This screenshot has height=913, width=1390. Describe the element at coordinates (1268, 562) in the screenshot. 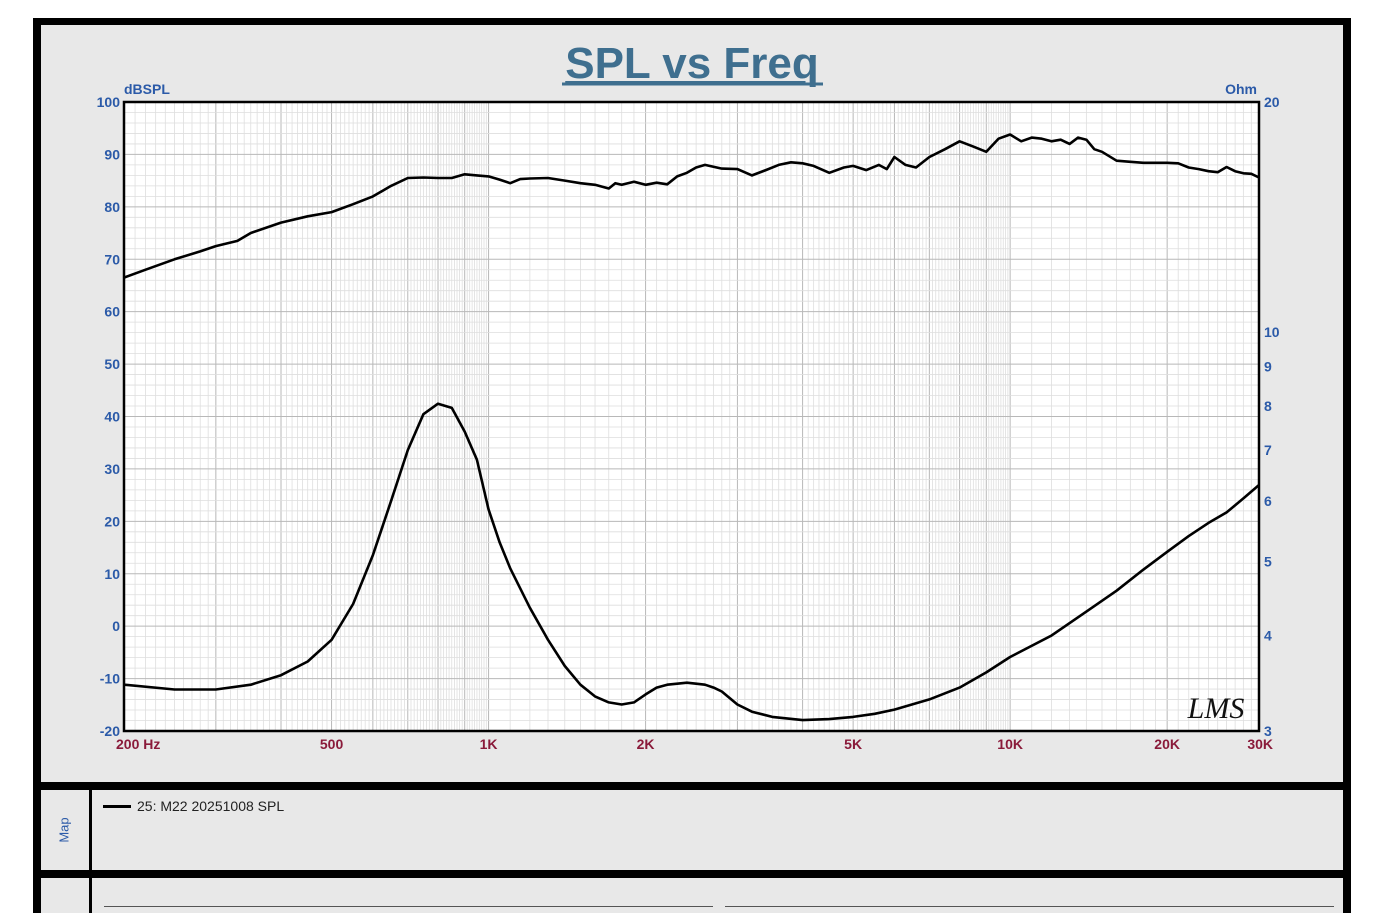

I see `y-right-tick-label: 5` at that location.